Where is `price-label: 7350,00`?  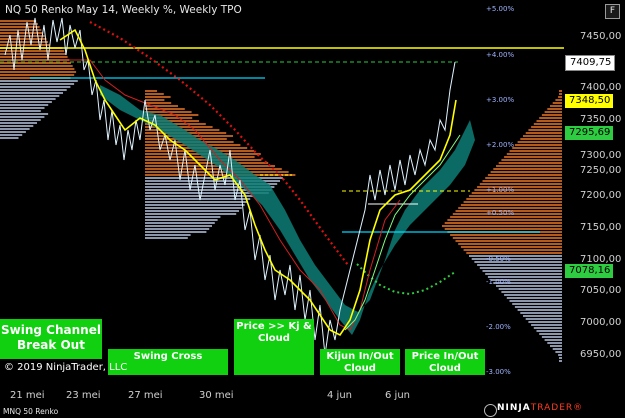 price-label: 7350,00 is located at coordinates (601, 119).